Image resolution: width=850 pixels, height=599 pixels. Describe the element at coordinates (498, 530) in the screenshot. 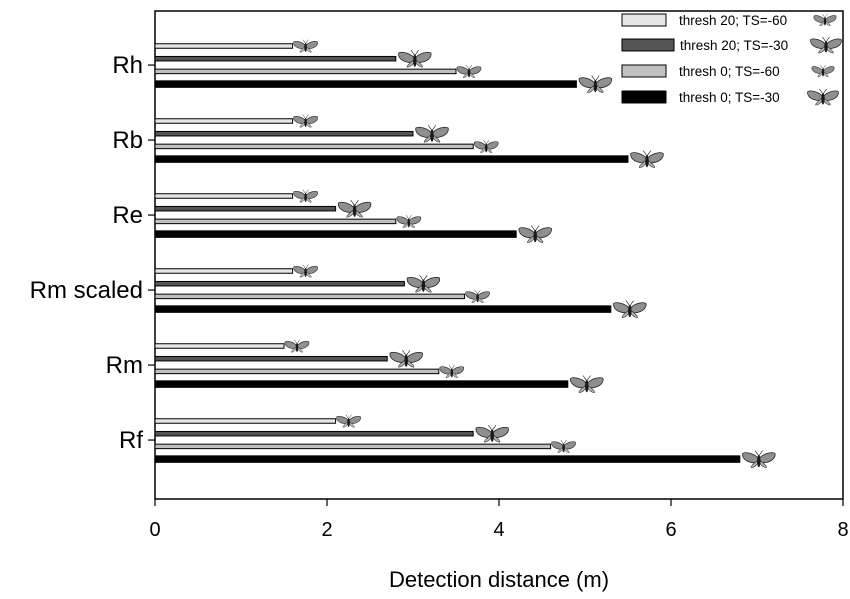

I see `x-tick-label: 4` at that location.